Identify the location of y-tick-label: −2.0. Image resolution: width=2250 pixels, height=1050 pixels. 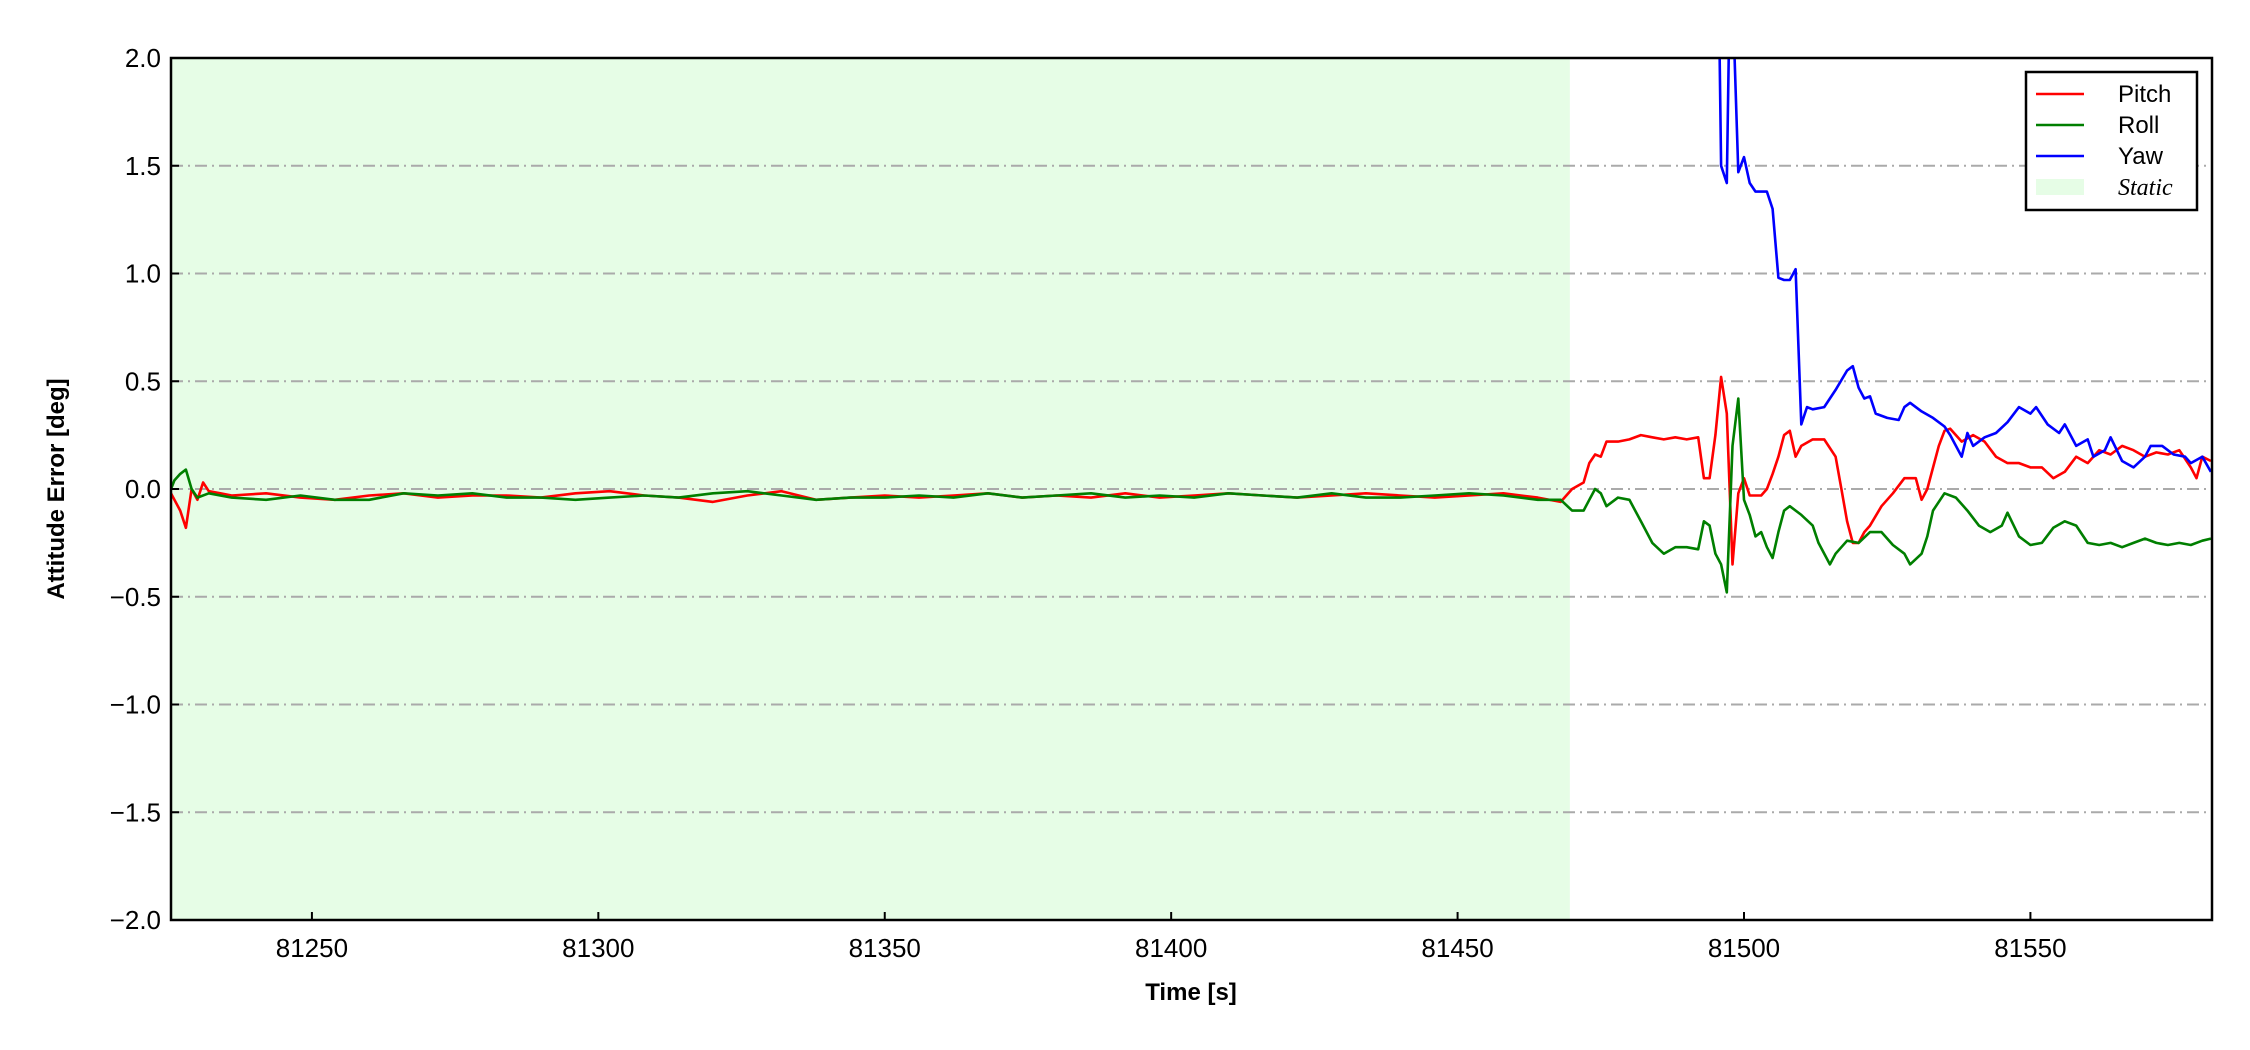
(135, 920).